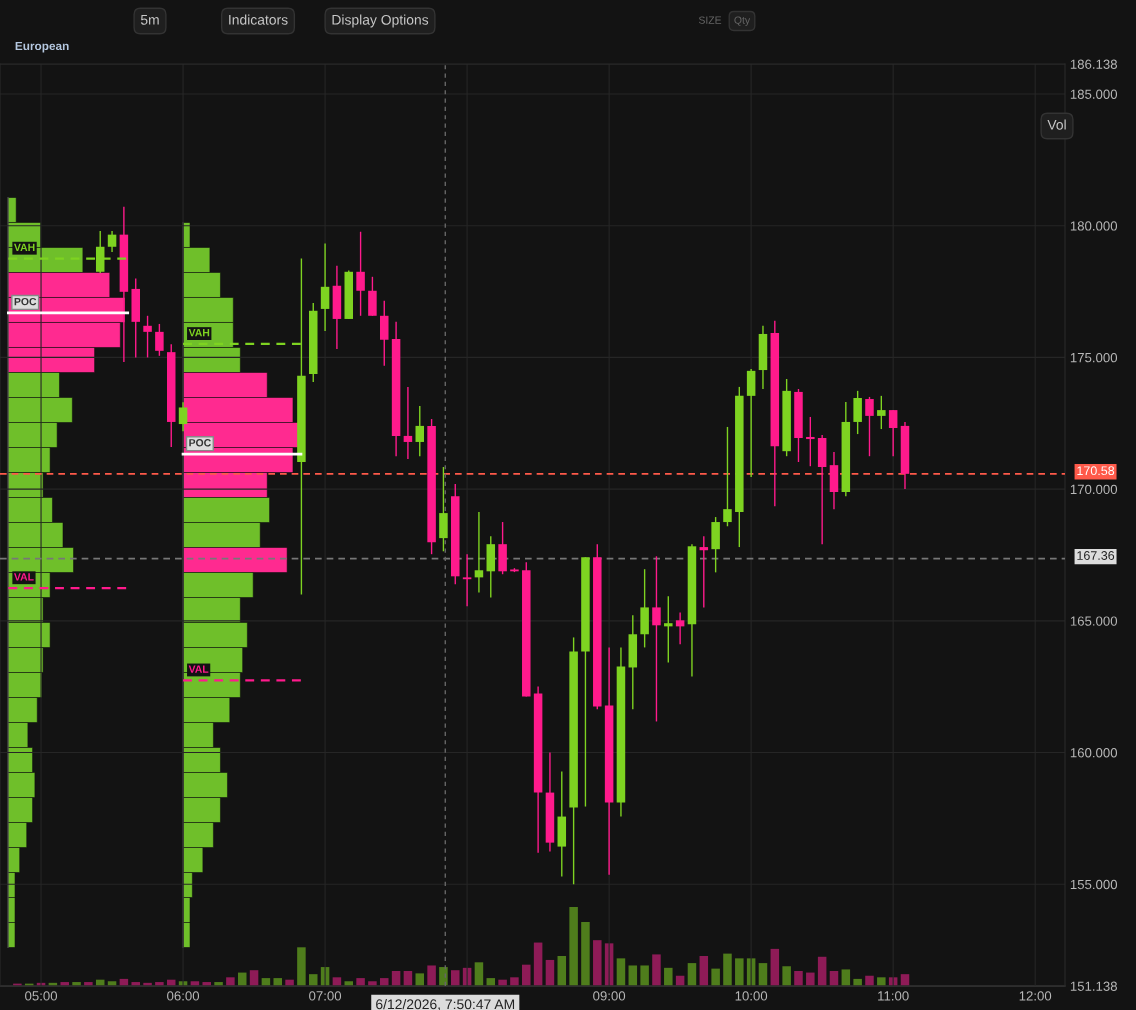  I want to click on text: 5m, so click(149, 20).